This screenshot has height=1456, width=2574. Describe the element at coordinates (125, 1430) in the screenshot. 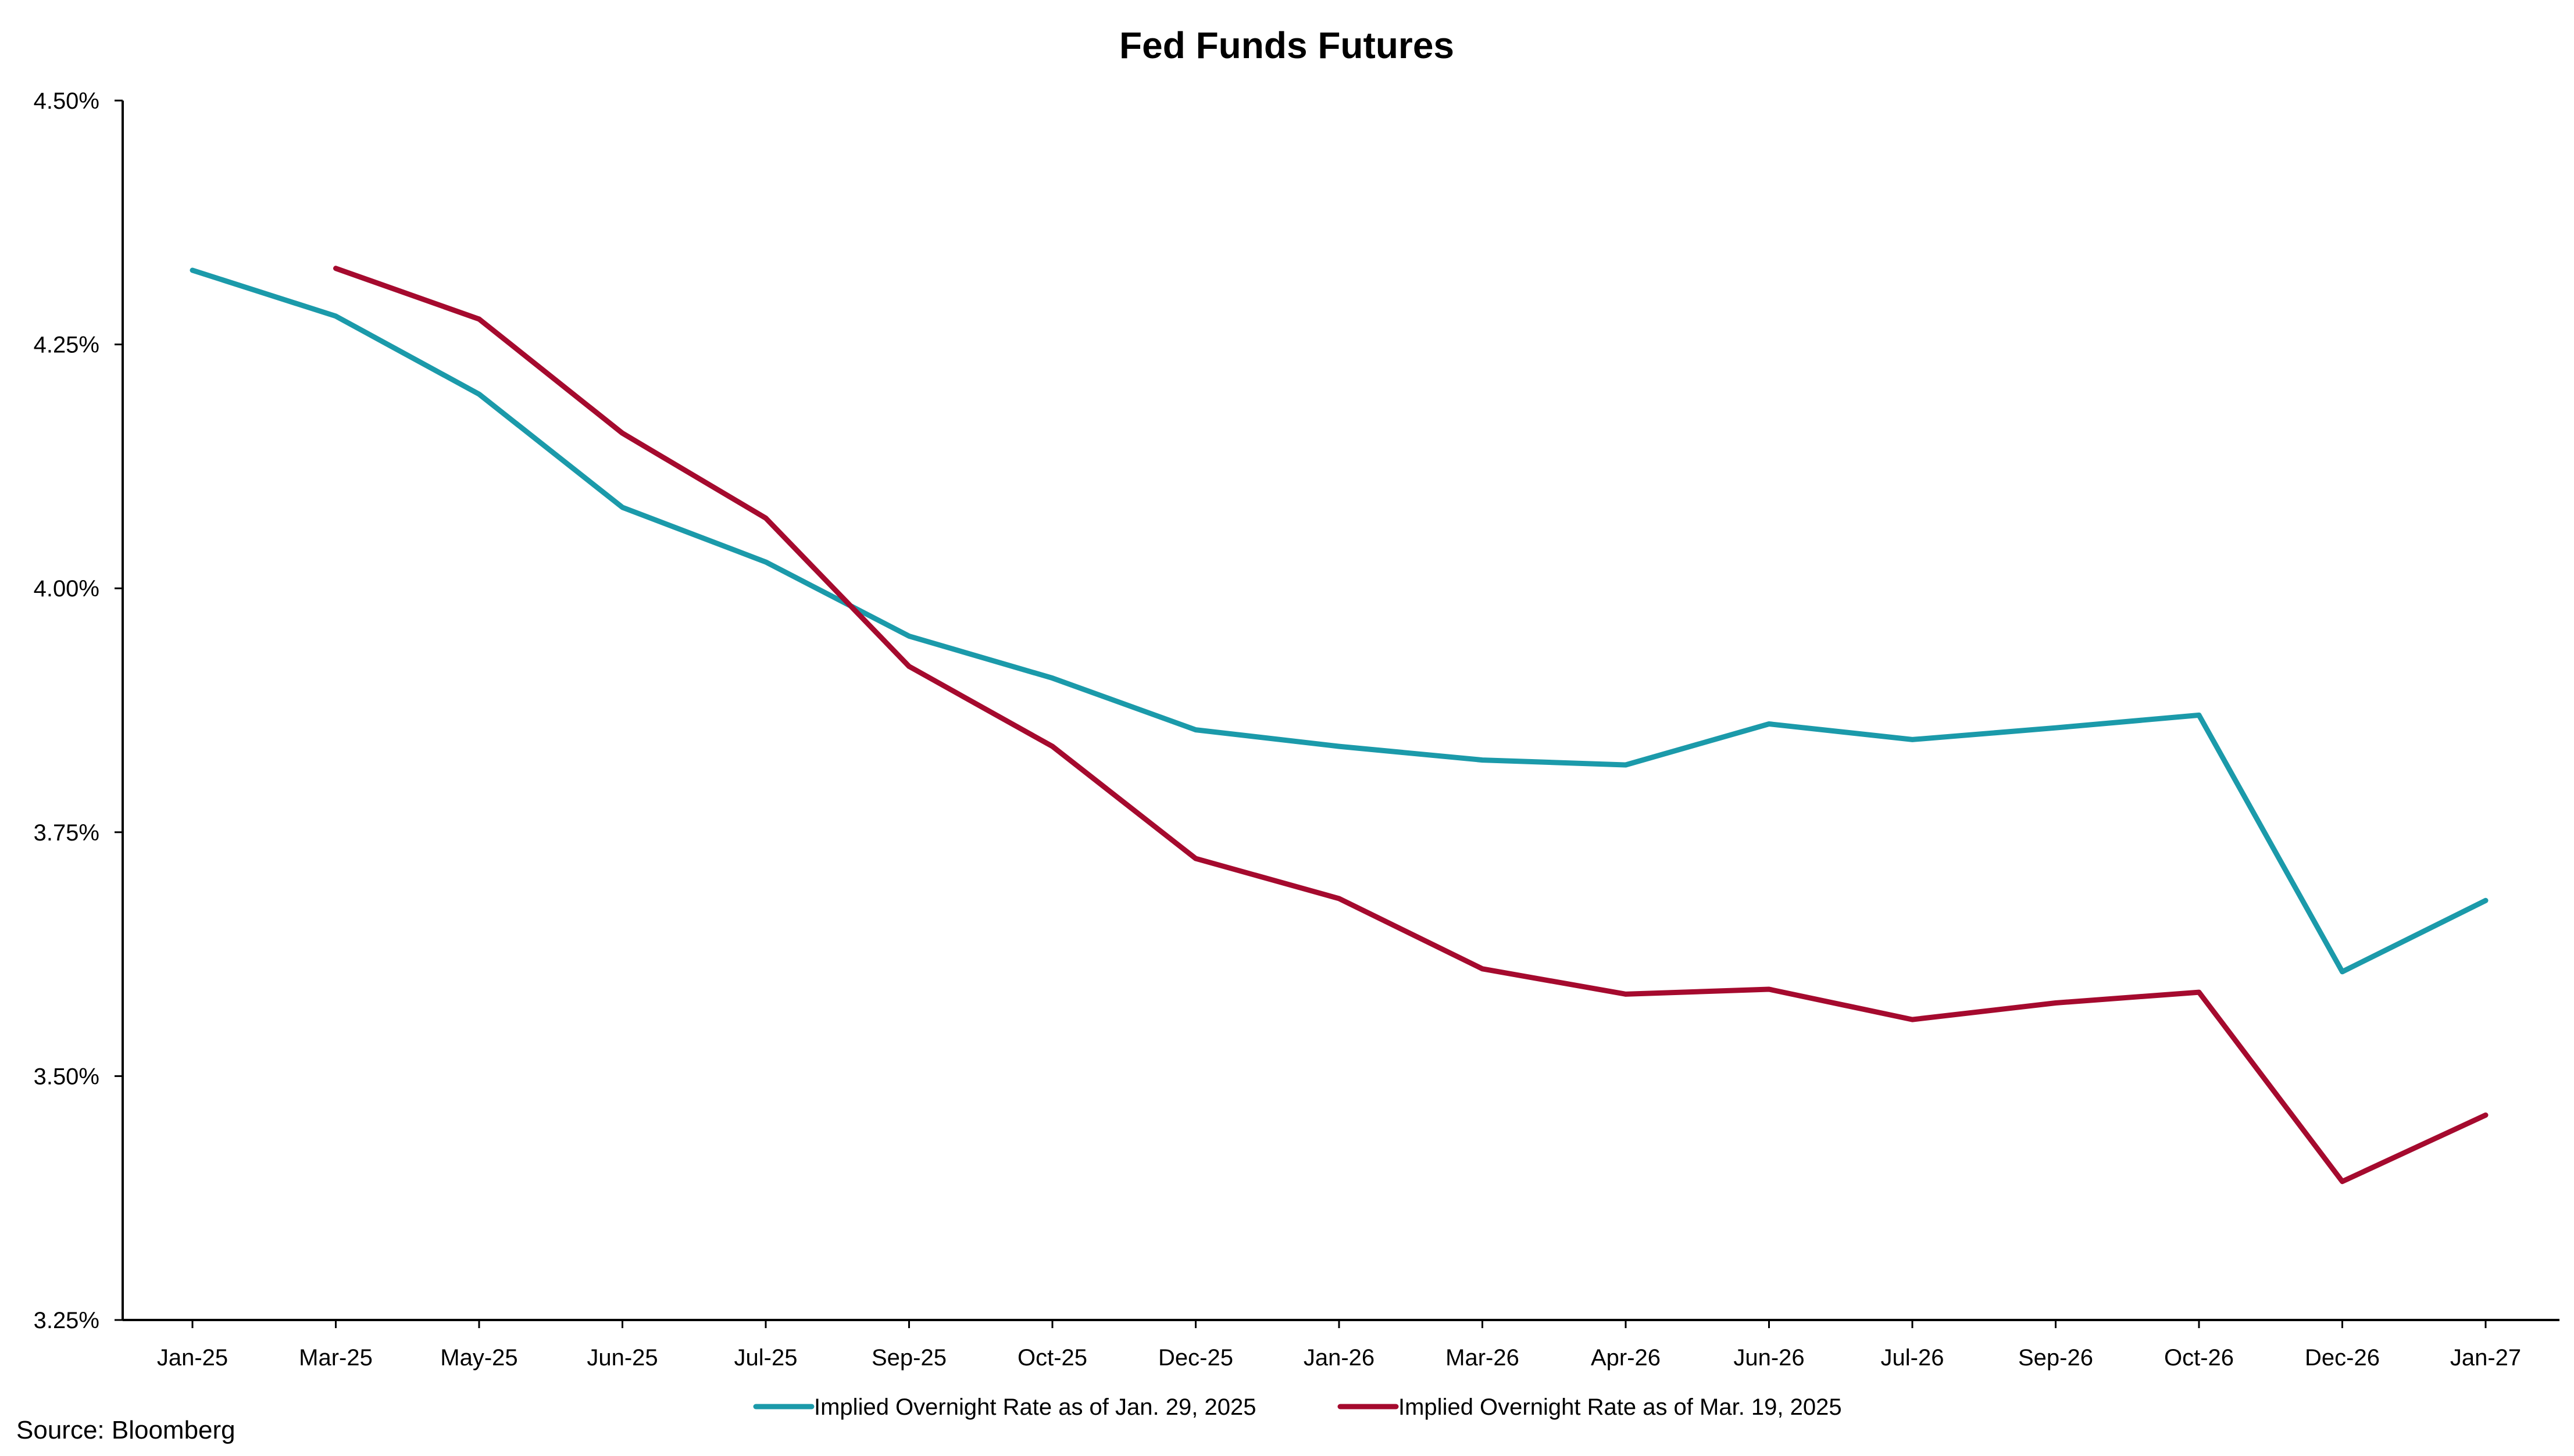

I see `source-note: Source: Bloomberg` at that location.